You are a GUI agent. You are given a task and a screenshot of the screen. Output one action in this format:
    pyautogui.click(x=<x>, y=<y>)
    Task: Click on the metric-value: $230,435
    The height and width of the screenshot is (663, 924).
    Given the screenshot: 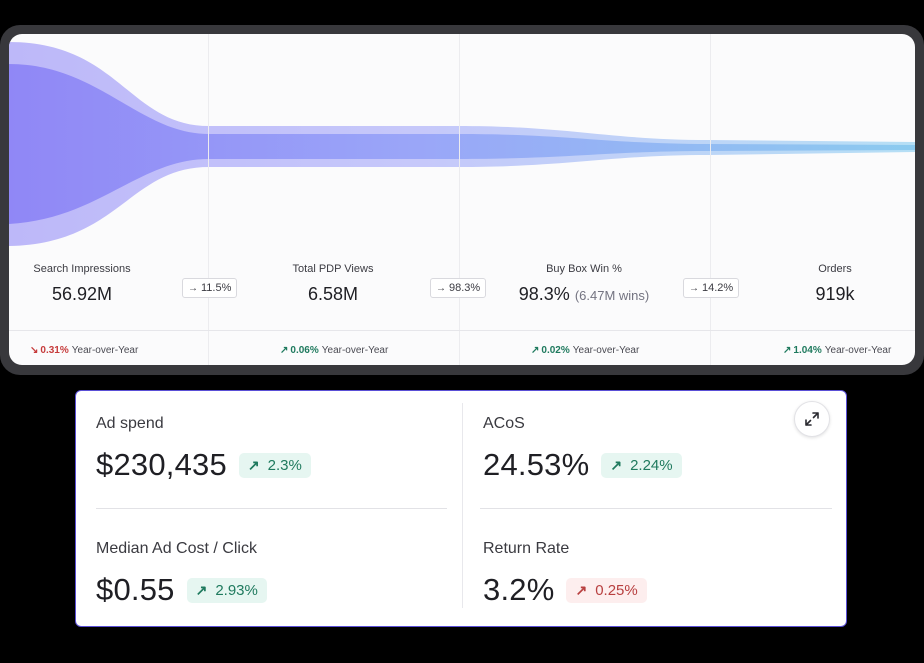 What is the action you would take?
    pyautogui.click(x=161, y=464)
    